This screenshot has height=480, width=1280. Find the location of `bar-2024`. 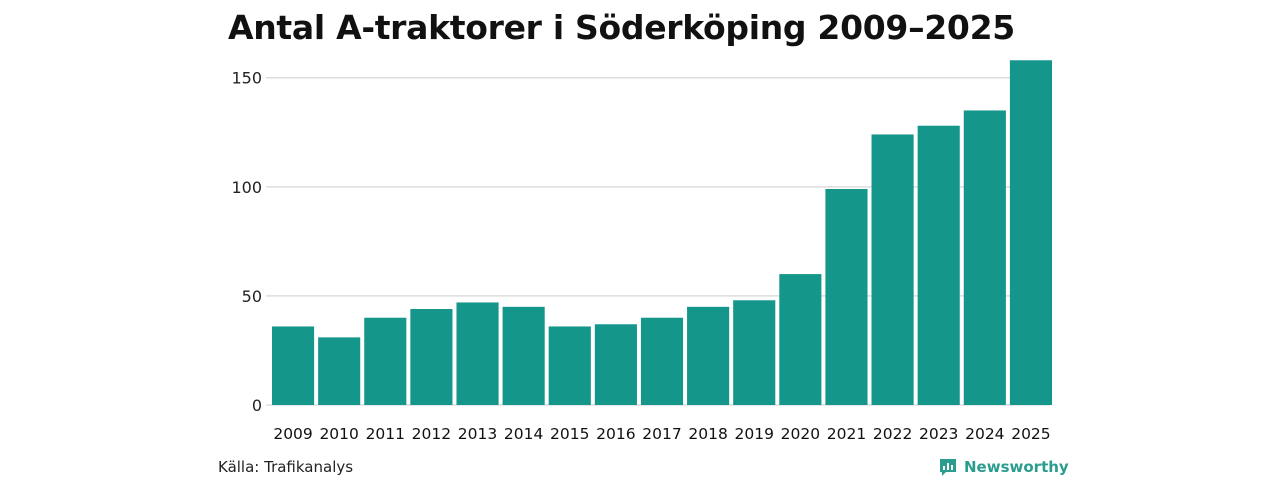

bar-2024 is located at coordinates (984, 258).